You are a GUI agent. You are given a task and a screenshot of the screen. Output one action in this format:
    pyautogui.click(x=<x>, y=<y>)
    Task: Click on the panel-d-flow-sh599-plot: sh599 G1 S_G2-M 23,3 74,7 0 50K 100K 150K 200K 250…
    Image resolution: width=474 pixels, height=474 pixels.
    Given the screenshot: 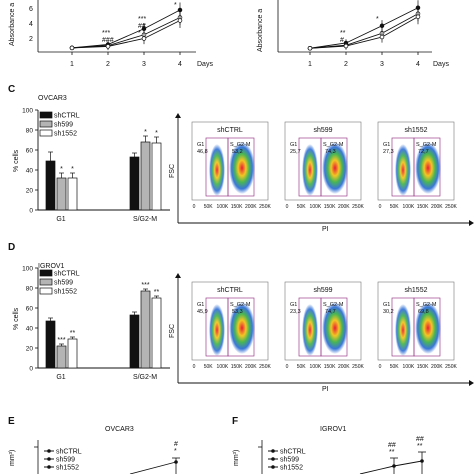 What is the action you would take?
    pyautogui.click(x=324, y=325)
    